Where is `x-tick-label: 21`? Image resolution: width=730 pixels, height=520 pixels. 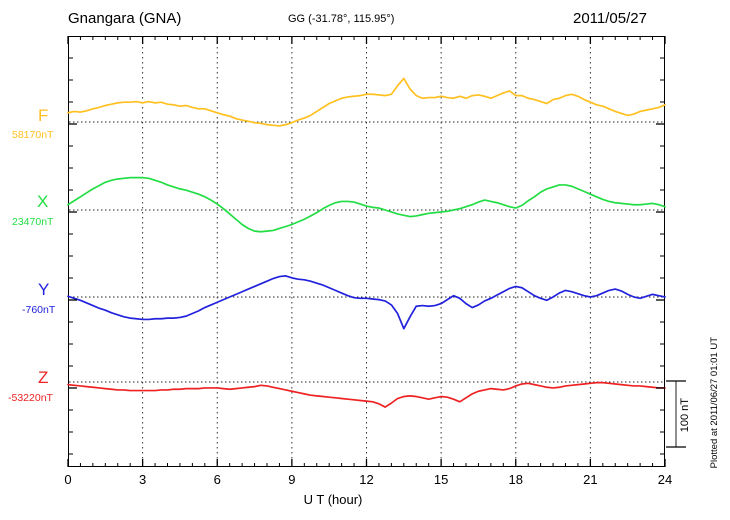 x-tick-label: 21 is located at coordinates (590, 479).